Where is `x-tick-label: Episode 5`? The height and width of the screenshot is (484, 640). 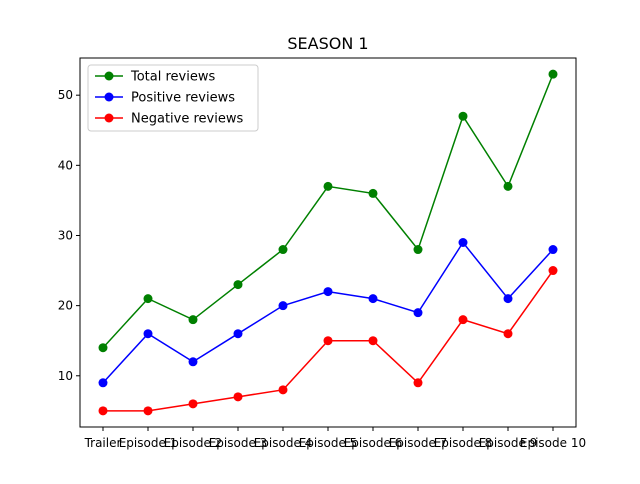 x-tick-label: Episode 5 is located at coordinates (328, 443).